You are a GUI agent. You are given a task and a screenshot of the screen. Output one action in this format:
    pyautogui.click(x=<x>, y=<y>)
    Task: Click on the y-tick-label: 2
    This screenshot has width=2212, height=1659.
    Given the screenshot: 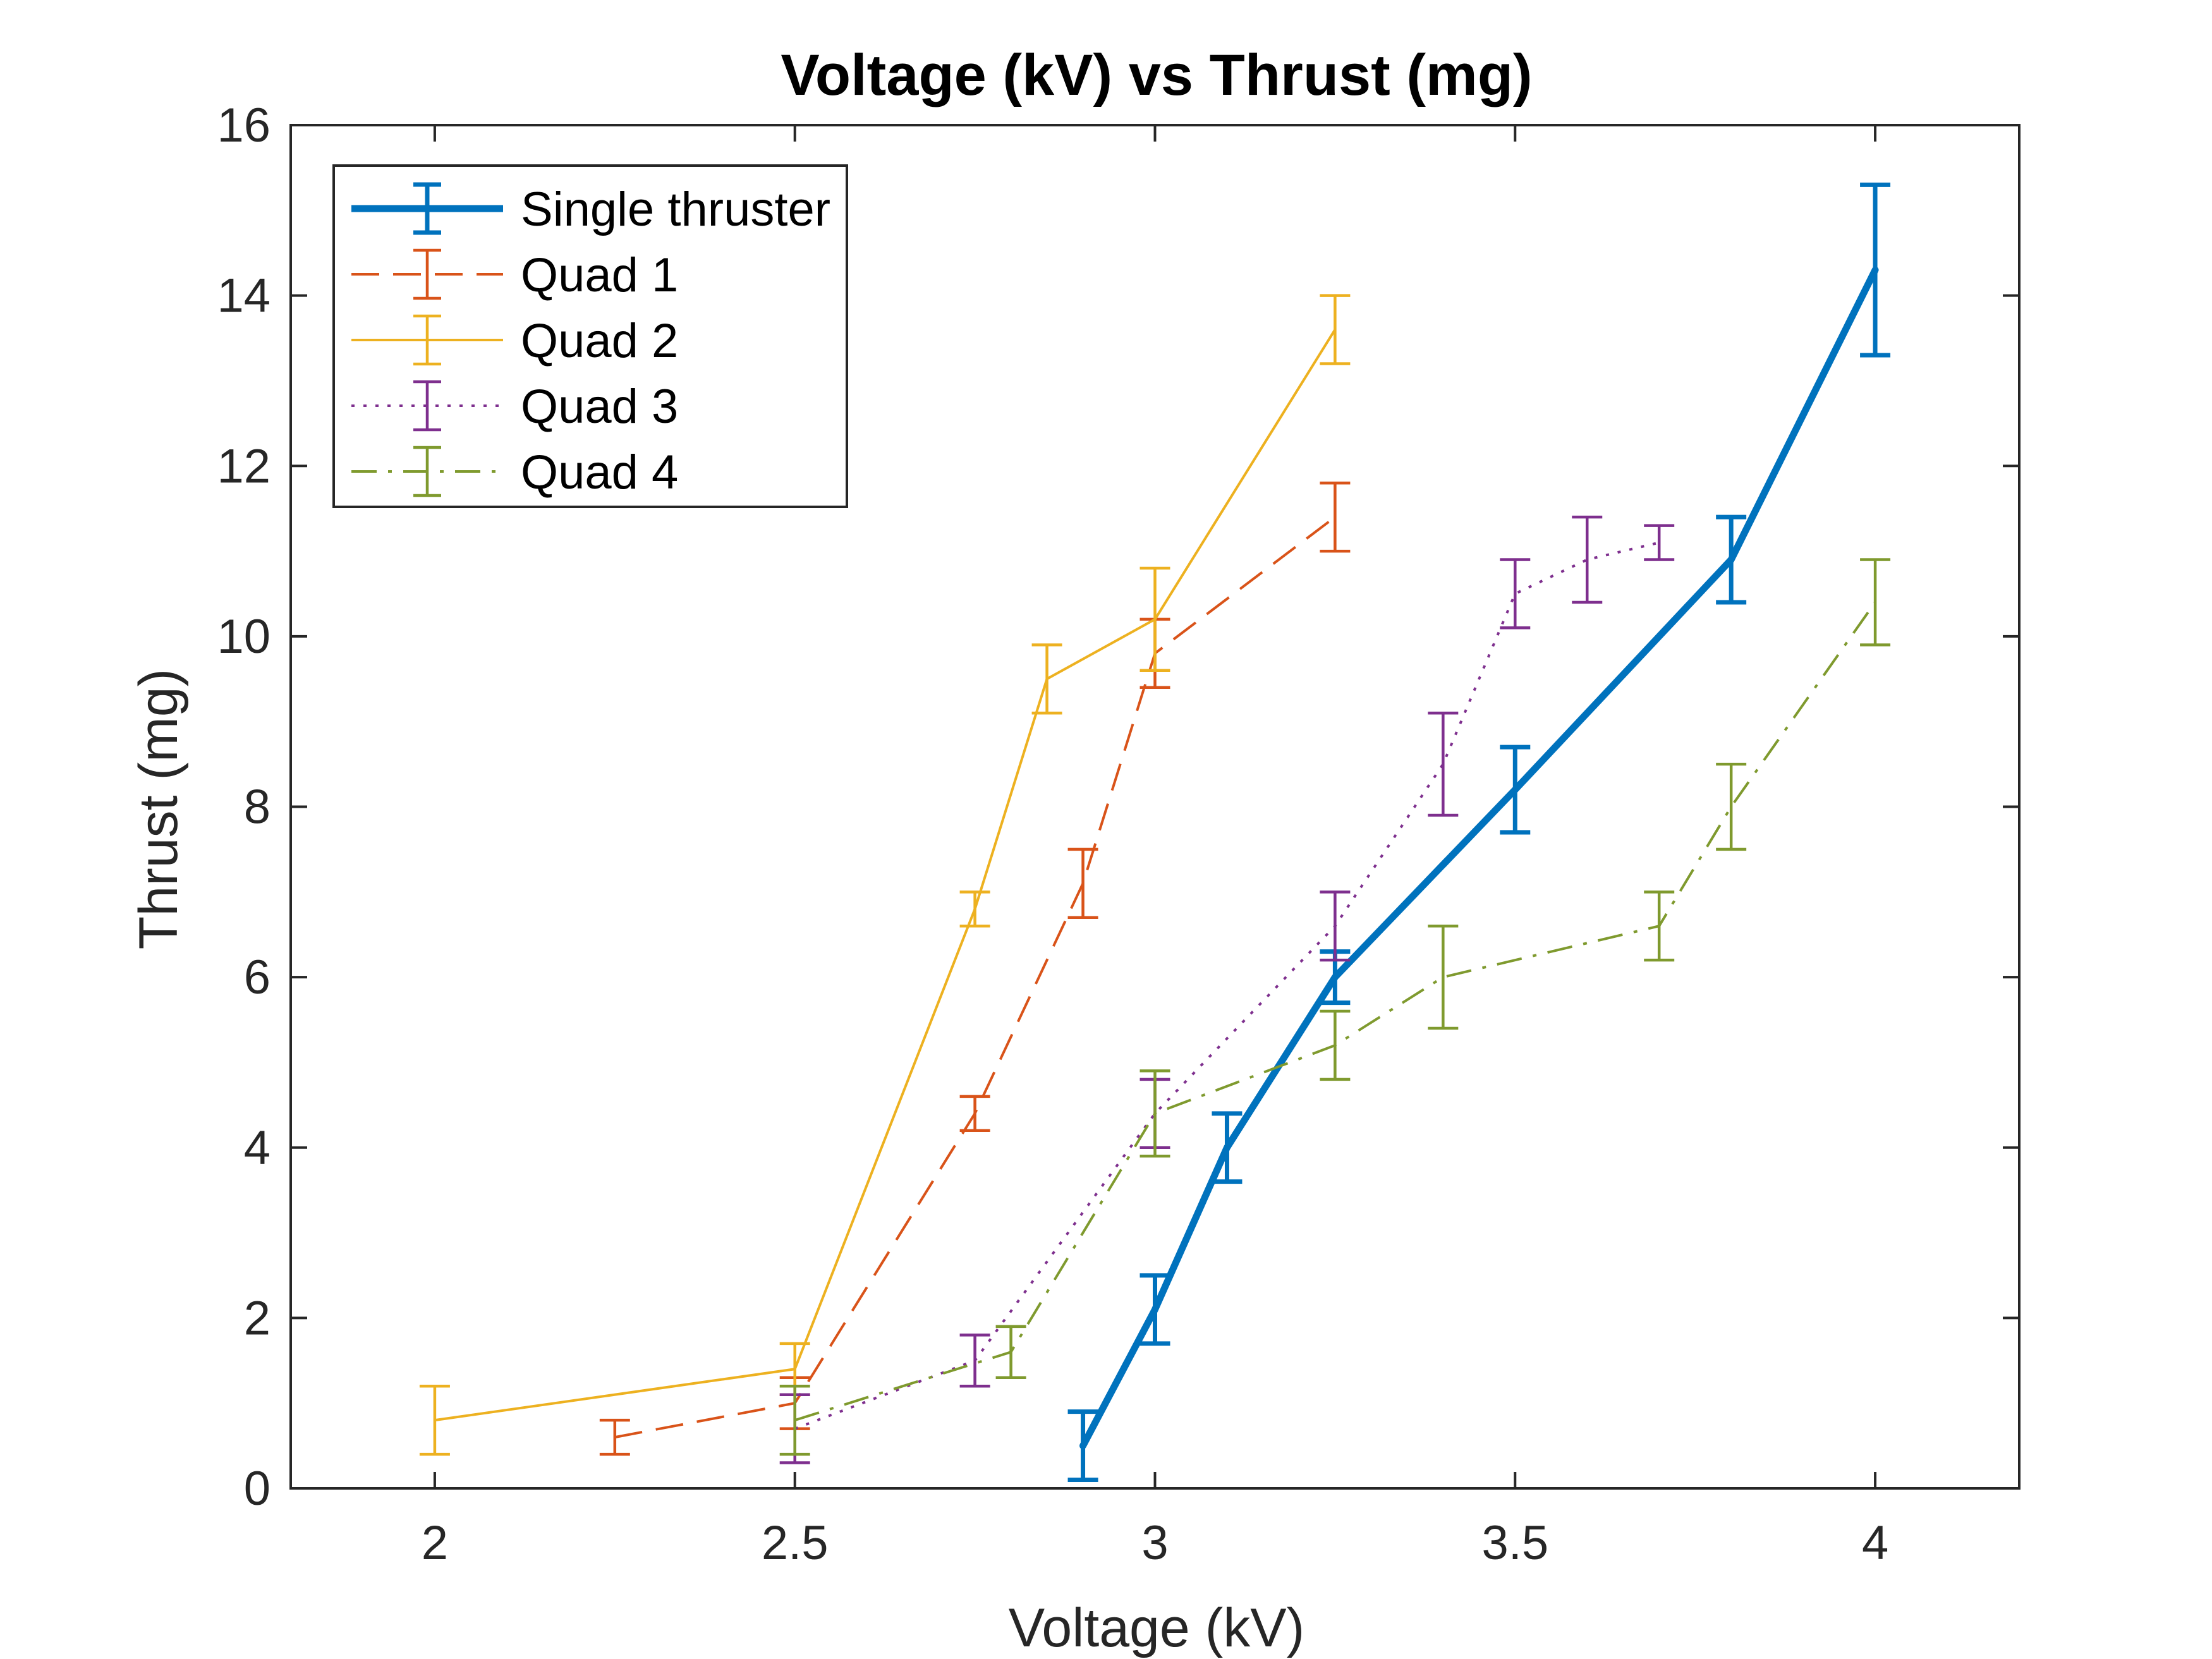 What is the action you would take?
    pyautogui.click(x=257, y=1318)
    